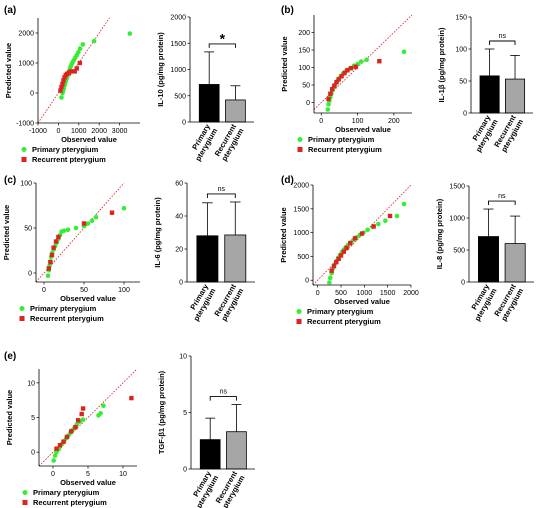 The width and height of the screenshot is (550, 508). Describe the element at coordinates (179, 250) in the screenshot. I see `y-tick-label: 20` at that location.